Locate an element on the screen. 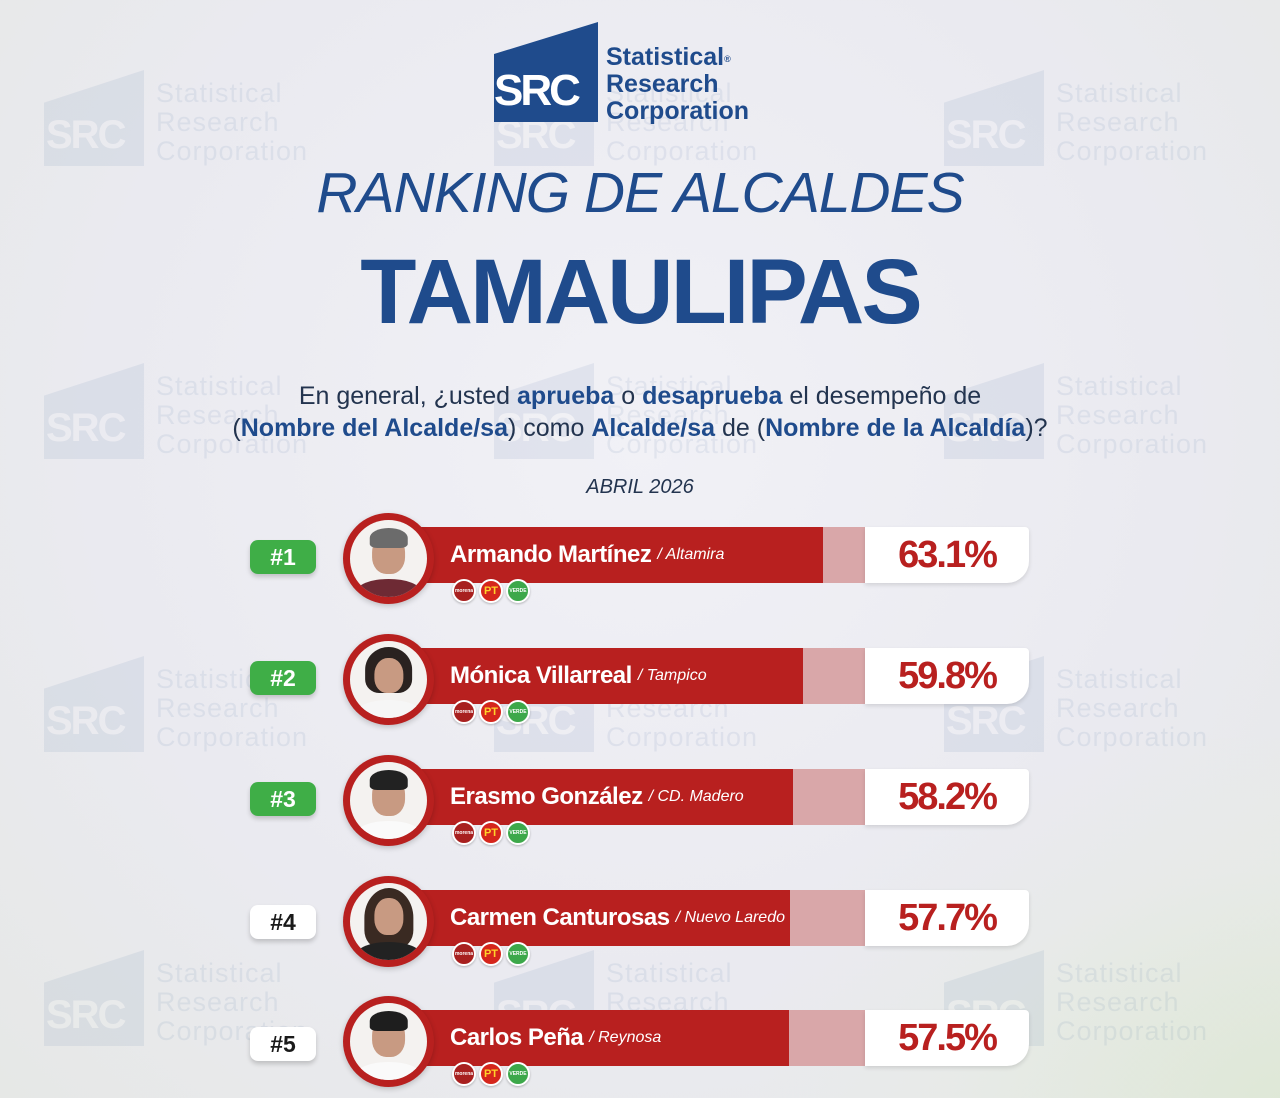 The width and height of the screenshot is (1280, 1098). src-logo: SRC Statistical® Research Corporation is located at coordinates (622, 73).